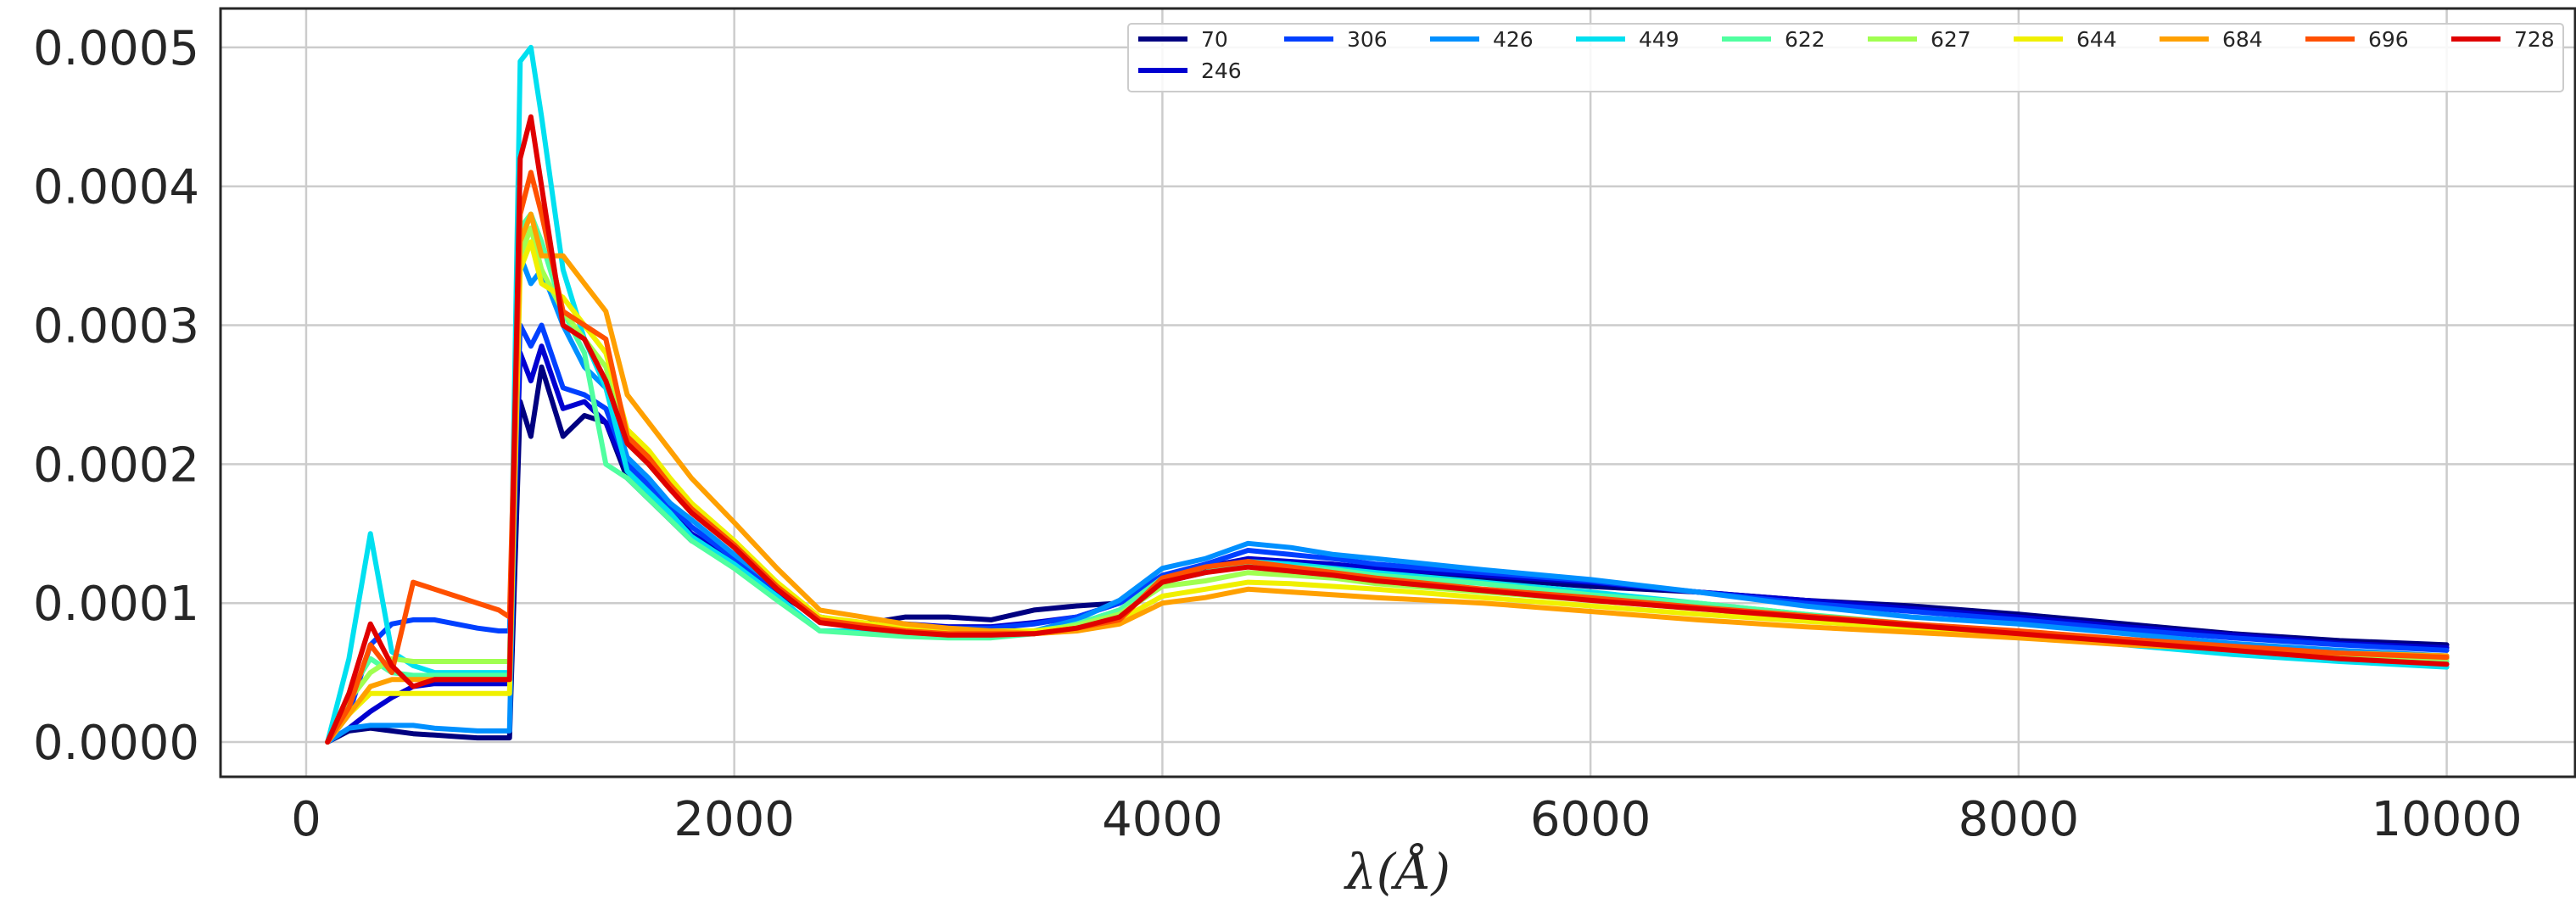 This screenshot has width=2576, height=904. I want to click on y-tick-label: 0.0001, so click(116, 604).